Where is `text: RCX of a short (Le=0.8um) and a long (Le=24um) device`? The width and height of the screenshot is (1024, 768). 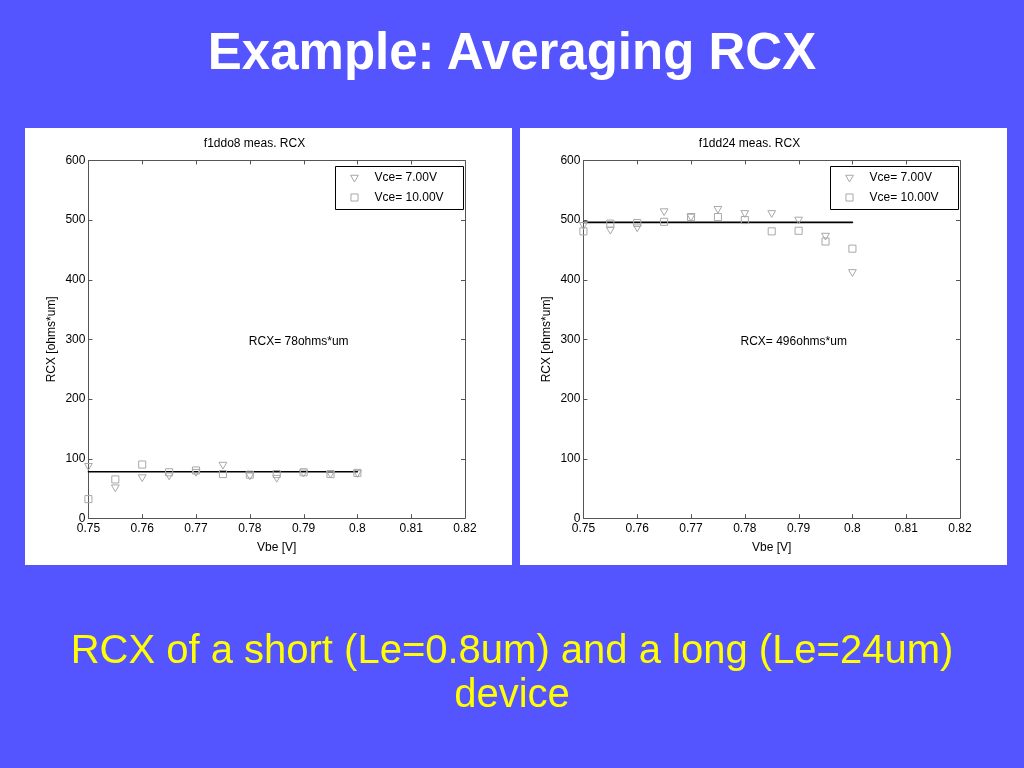
text: RCX of a short (Le=0.8um) and a long (Le=24um) device is located at coordinates (512, 671).